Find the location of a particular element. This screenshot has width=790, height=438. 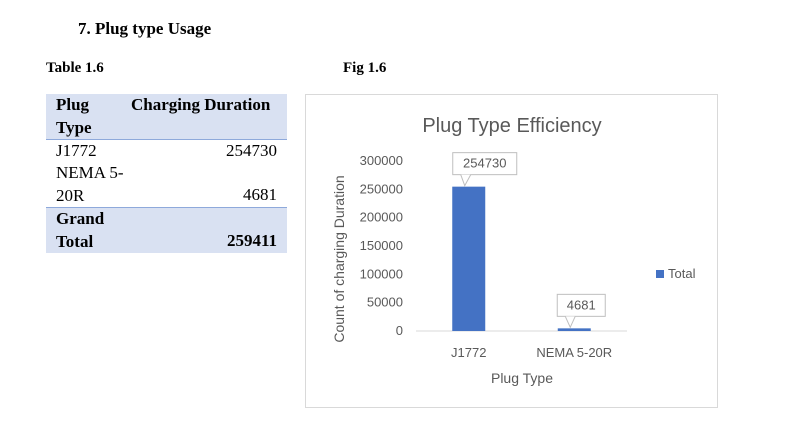

row-label: J1772 is located at coordinates (76, 150).